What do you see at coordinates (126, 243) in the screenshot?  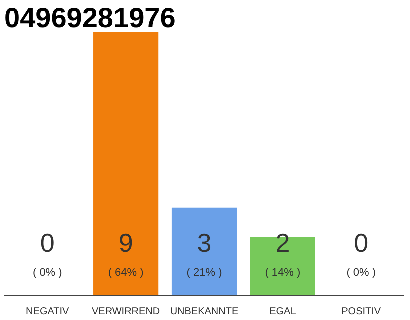 I see `data-label: 9` at bounding box center [126, 243].